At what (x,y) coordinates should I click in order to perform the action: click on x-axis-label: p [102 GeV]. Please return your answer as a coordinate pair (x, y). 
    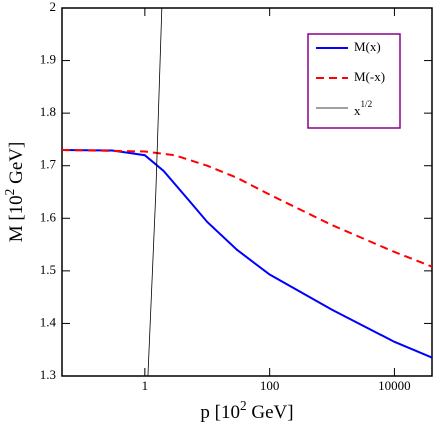
    Looking at the image, I should click on (246, 410).